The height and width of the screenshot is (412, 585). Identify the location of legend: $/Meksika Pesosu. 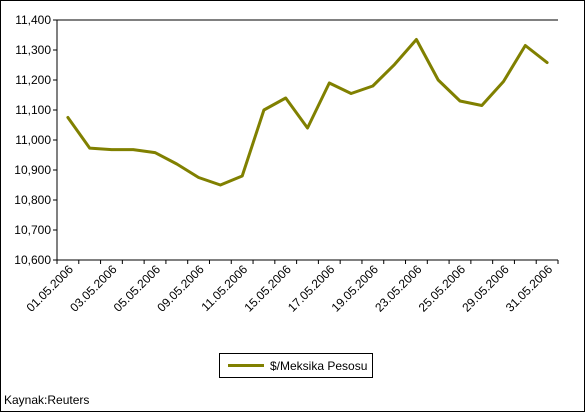
(296, 365).